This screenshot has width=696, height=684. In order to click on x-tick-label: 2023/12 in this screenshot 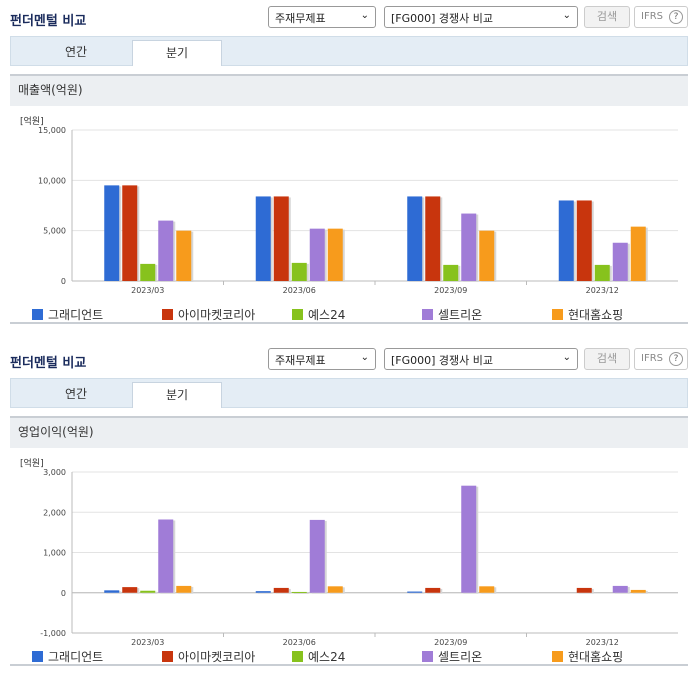, I will do `click(602, 642)`.